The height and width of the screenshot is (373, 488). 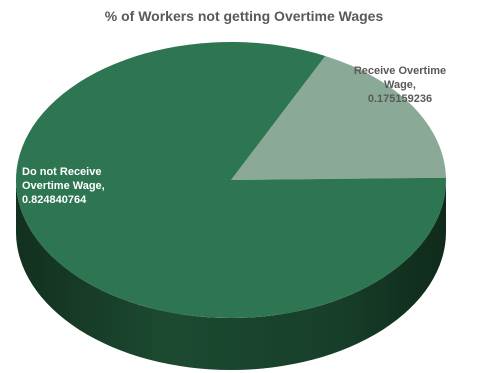 I want to click on slice-label-receive-value: 0.175159236, so click(x=400, y=99).